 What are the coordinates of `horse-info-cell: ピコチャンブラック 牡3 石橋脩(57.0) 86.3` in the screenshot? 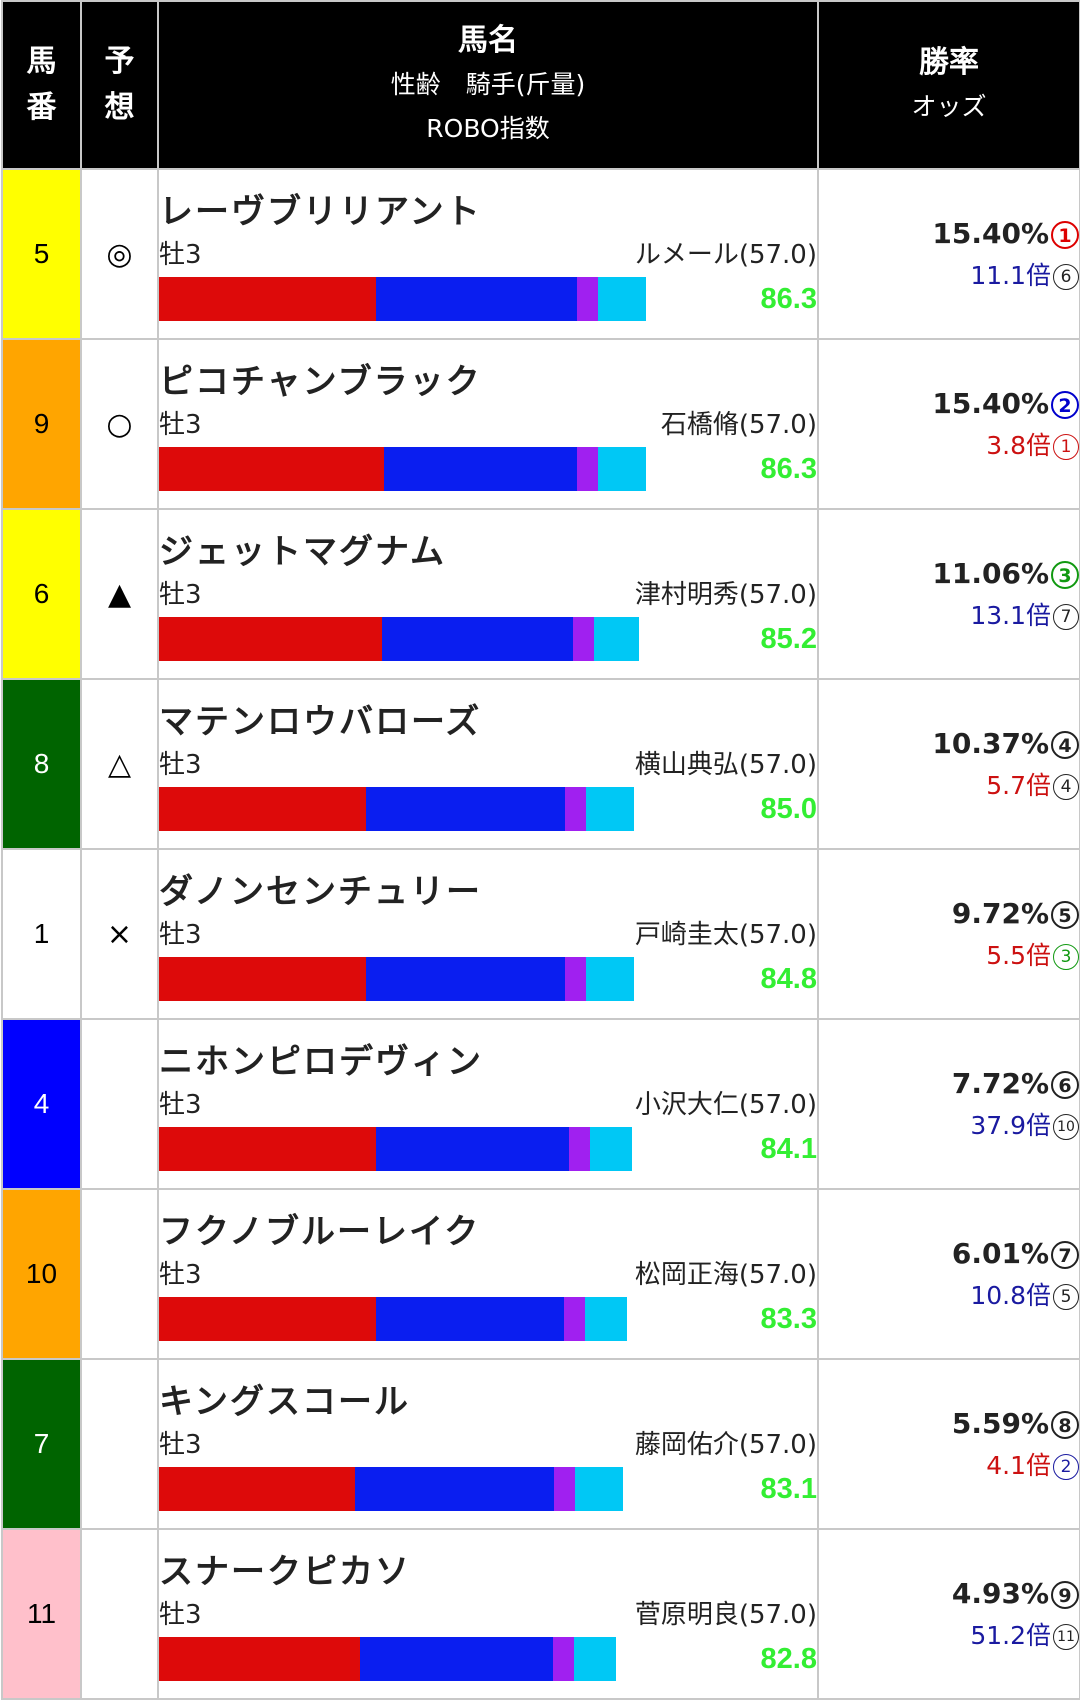 It's located at (488, 424).